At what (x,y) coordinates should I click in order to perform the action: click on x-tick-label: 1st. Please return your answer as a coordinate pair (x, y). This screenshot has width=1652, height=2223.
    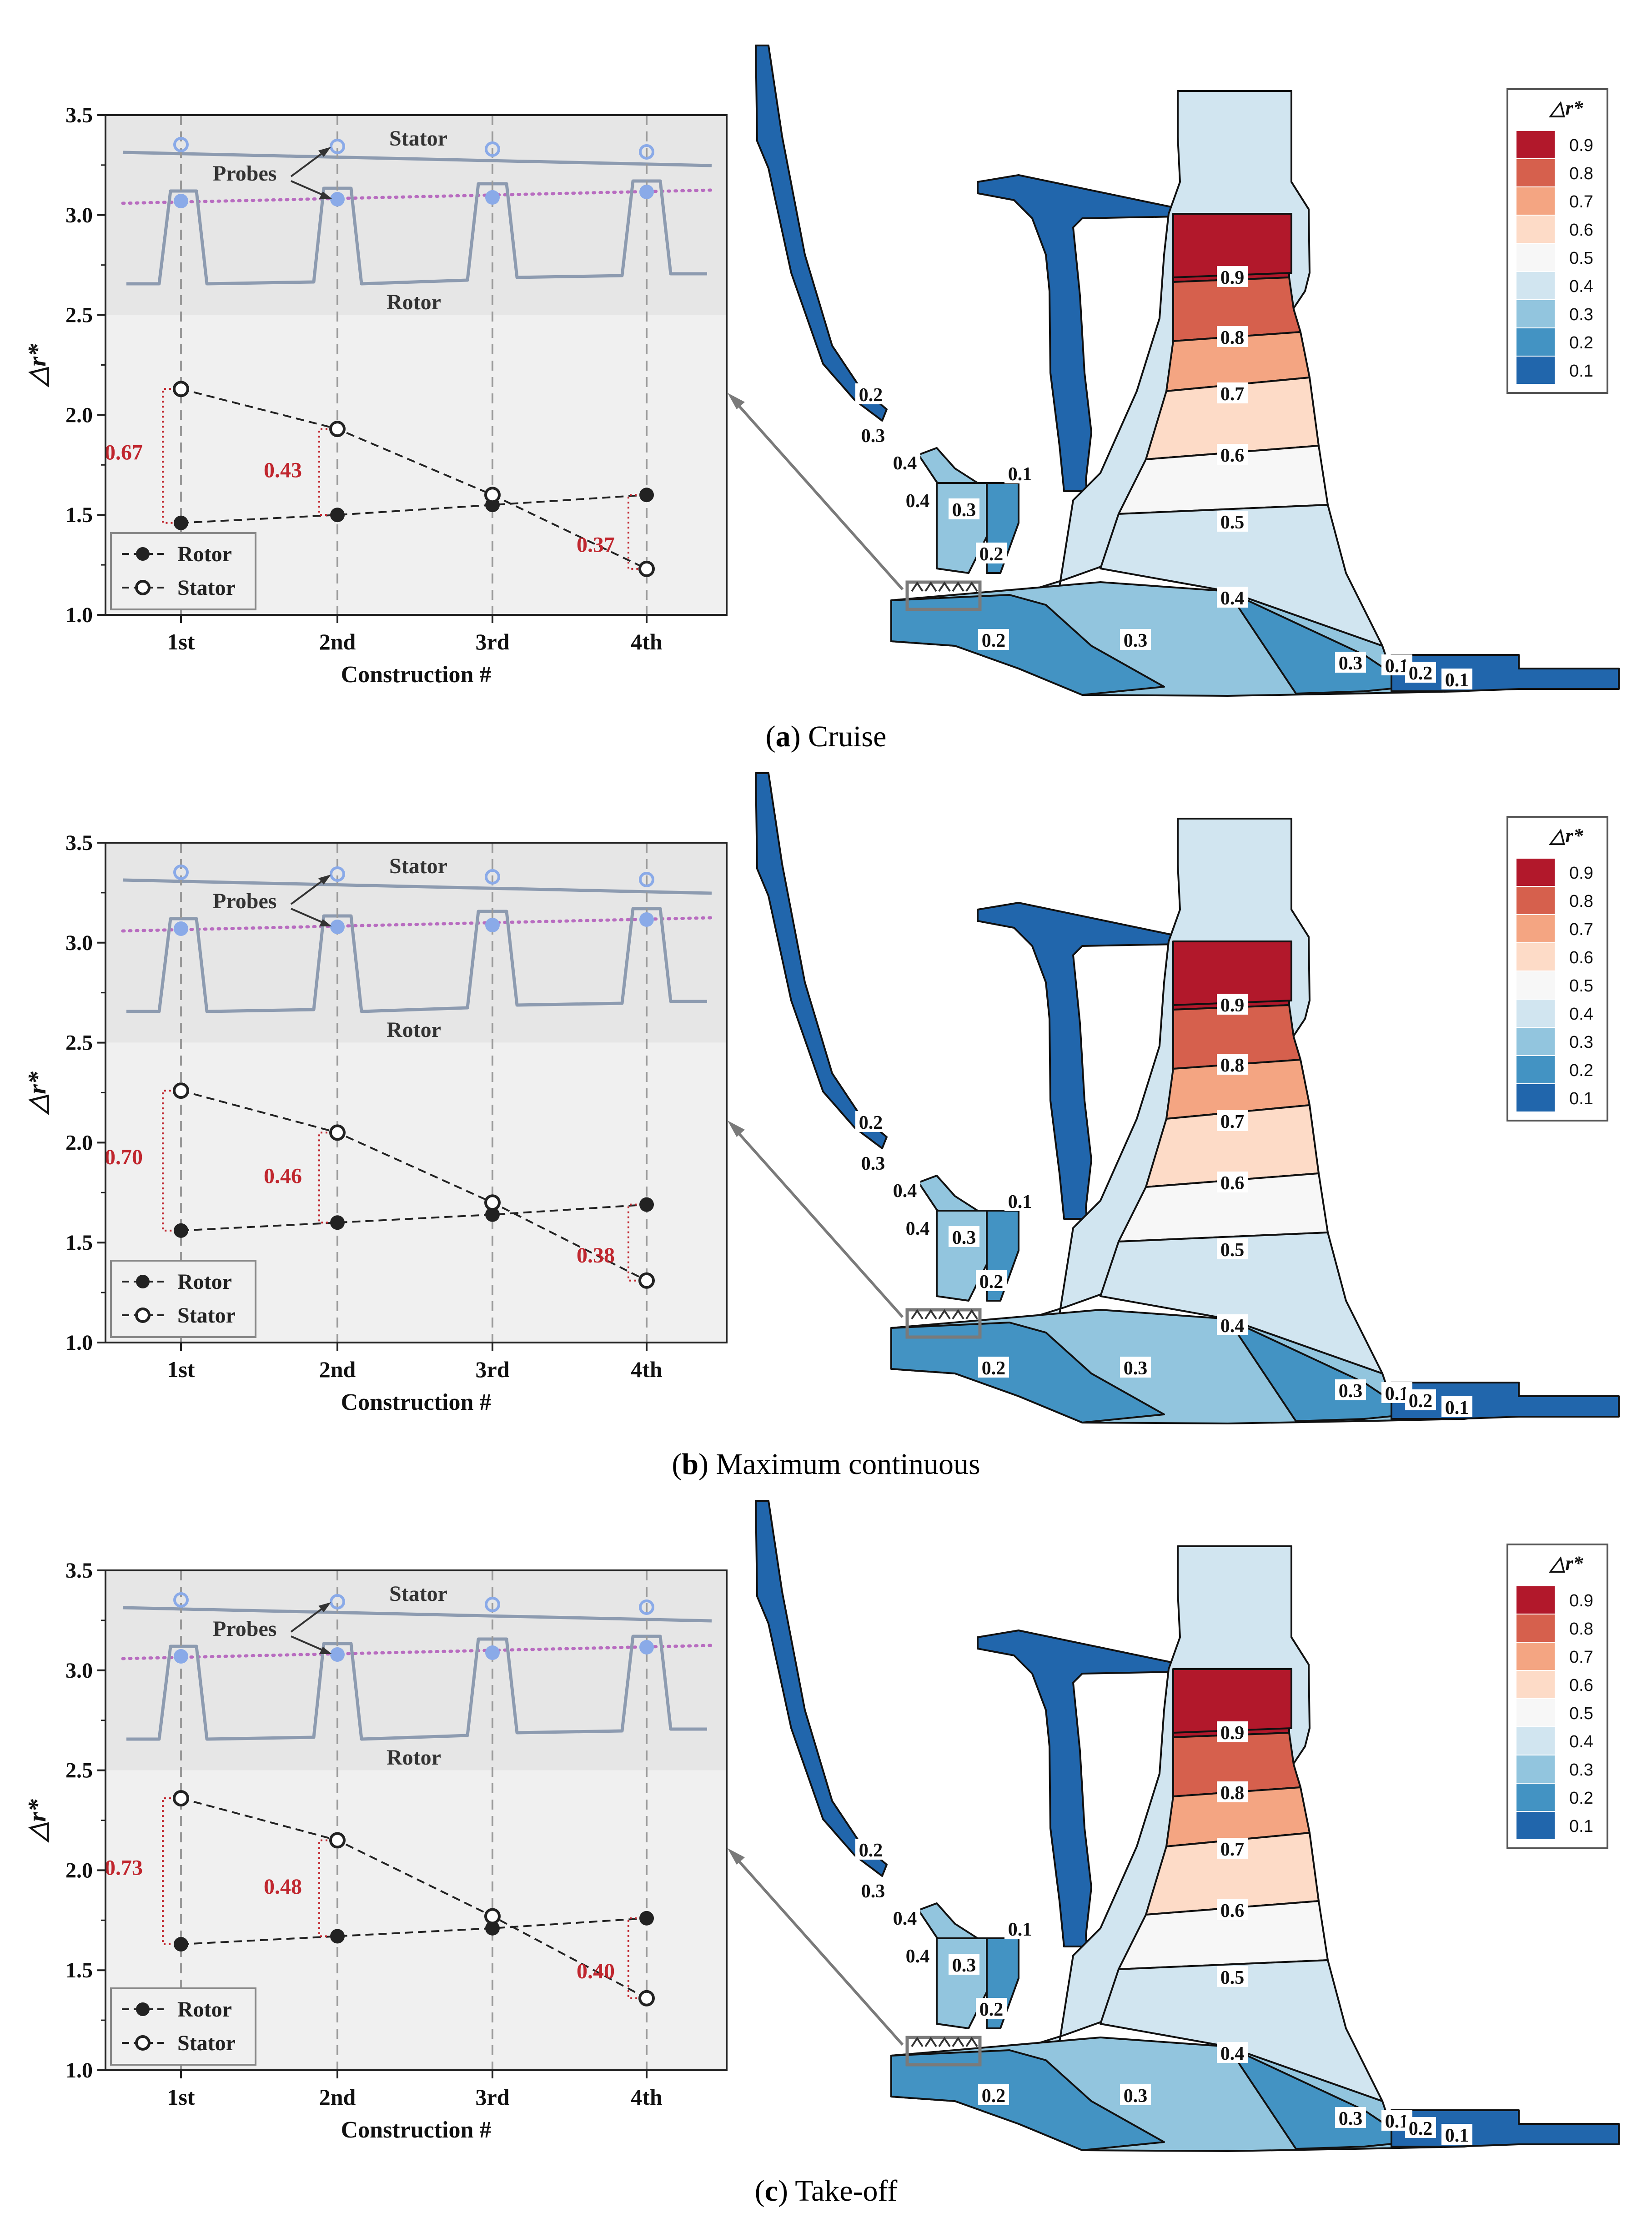
    Looking at the image, I should click on (181, 641).